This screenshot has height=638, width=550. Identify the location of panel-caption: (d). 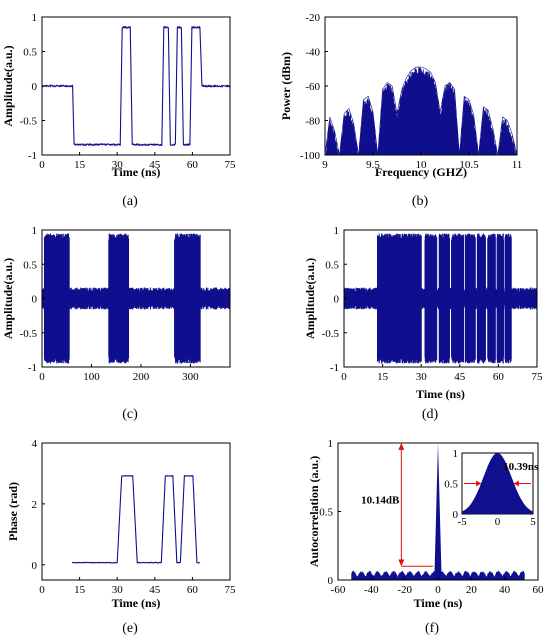
(430, 414).